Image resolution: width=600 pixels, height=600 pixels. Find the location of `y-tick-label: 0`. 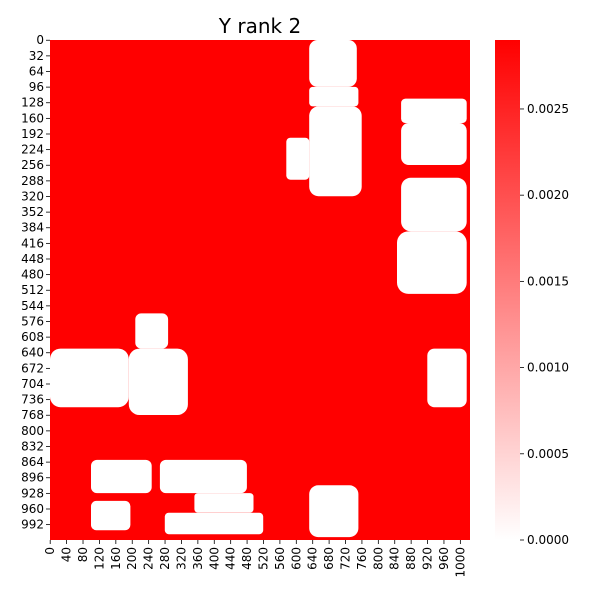

y-tick-label: 0 is located at coordinates (40, 40).